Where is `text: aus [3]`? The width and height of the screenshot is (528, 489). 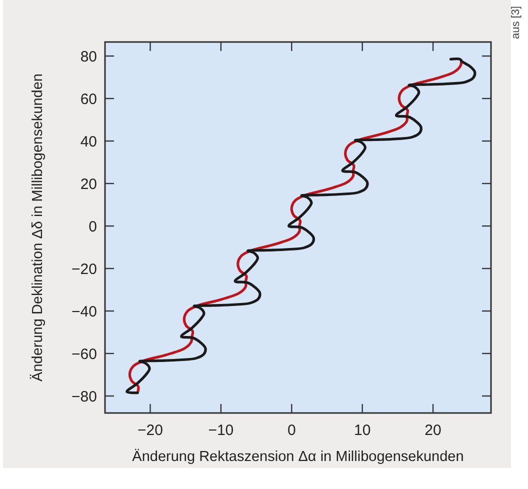
text: aus [3] is located at coordinates (516, 23).